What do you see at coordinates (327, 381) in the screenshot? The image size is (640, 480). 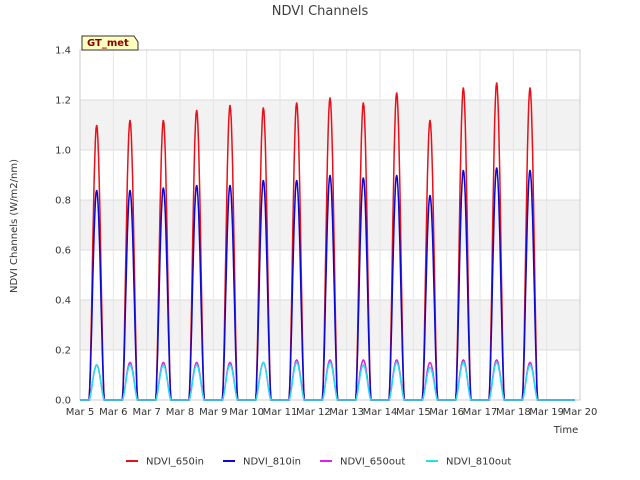 I see `series-line-ndvi-810out` at bounding box center [327, 381].